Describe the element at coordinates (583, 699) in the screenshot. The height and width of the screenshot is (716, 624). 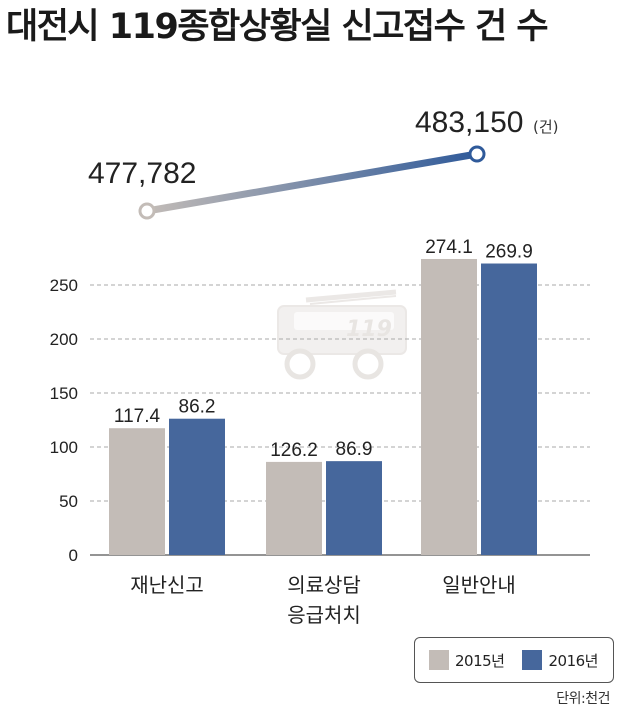
I see `unit-note: 단위:천건` at that location.